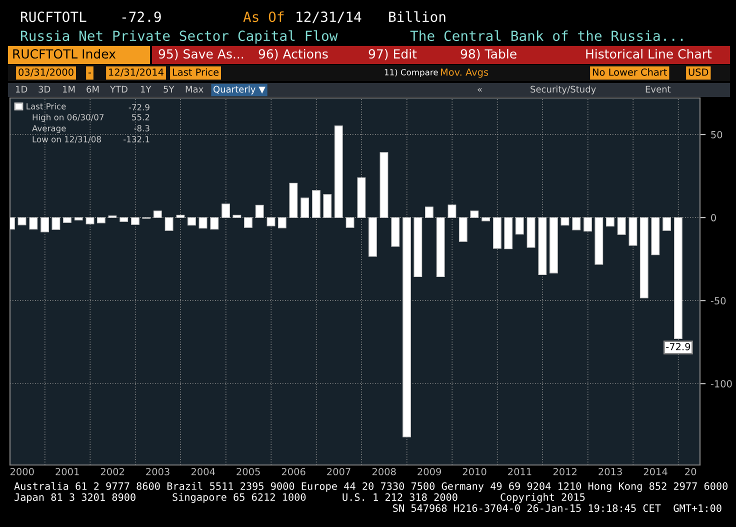  What do you see at coordinates (112, 472) in the screenshot?
I see `x-tick-label: 2002` at bounding box center [112, 472].